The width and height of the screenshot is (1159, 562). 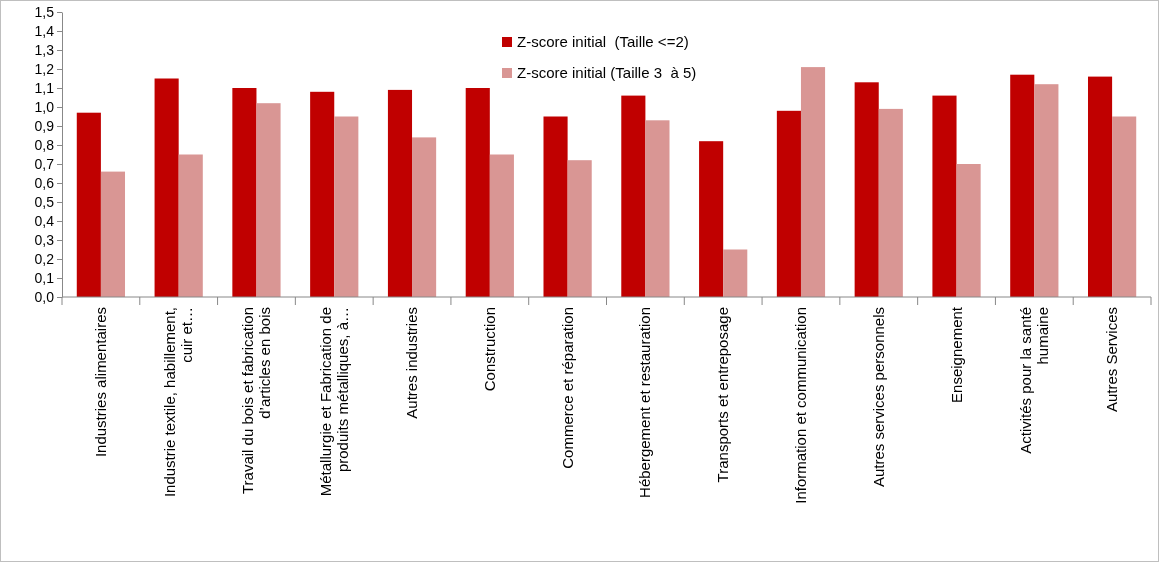 What do you see at coordinates (800, 405) in the screenshot?
I see `x-tick-label: Information et communication` at bounding box center [800, 405].